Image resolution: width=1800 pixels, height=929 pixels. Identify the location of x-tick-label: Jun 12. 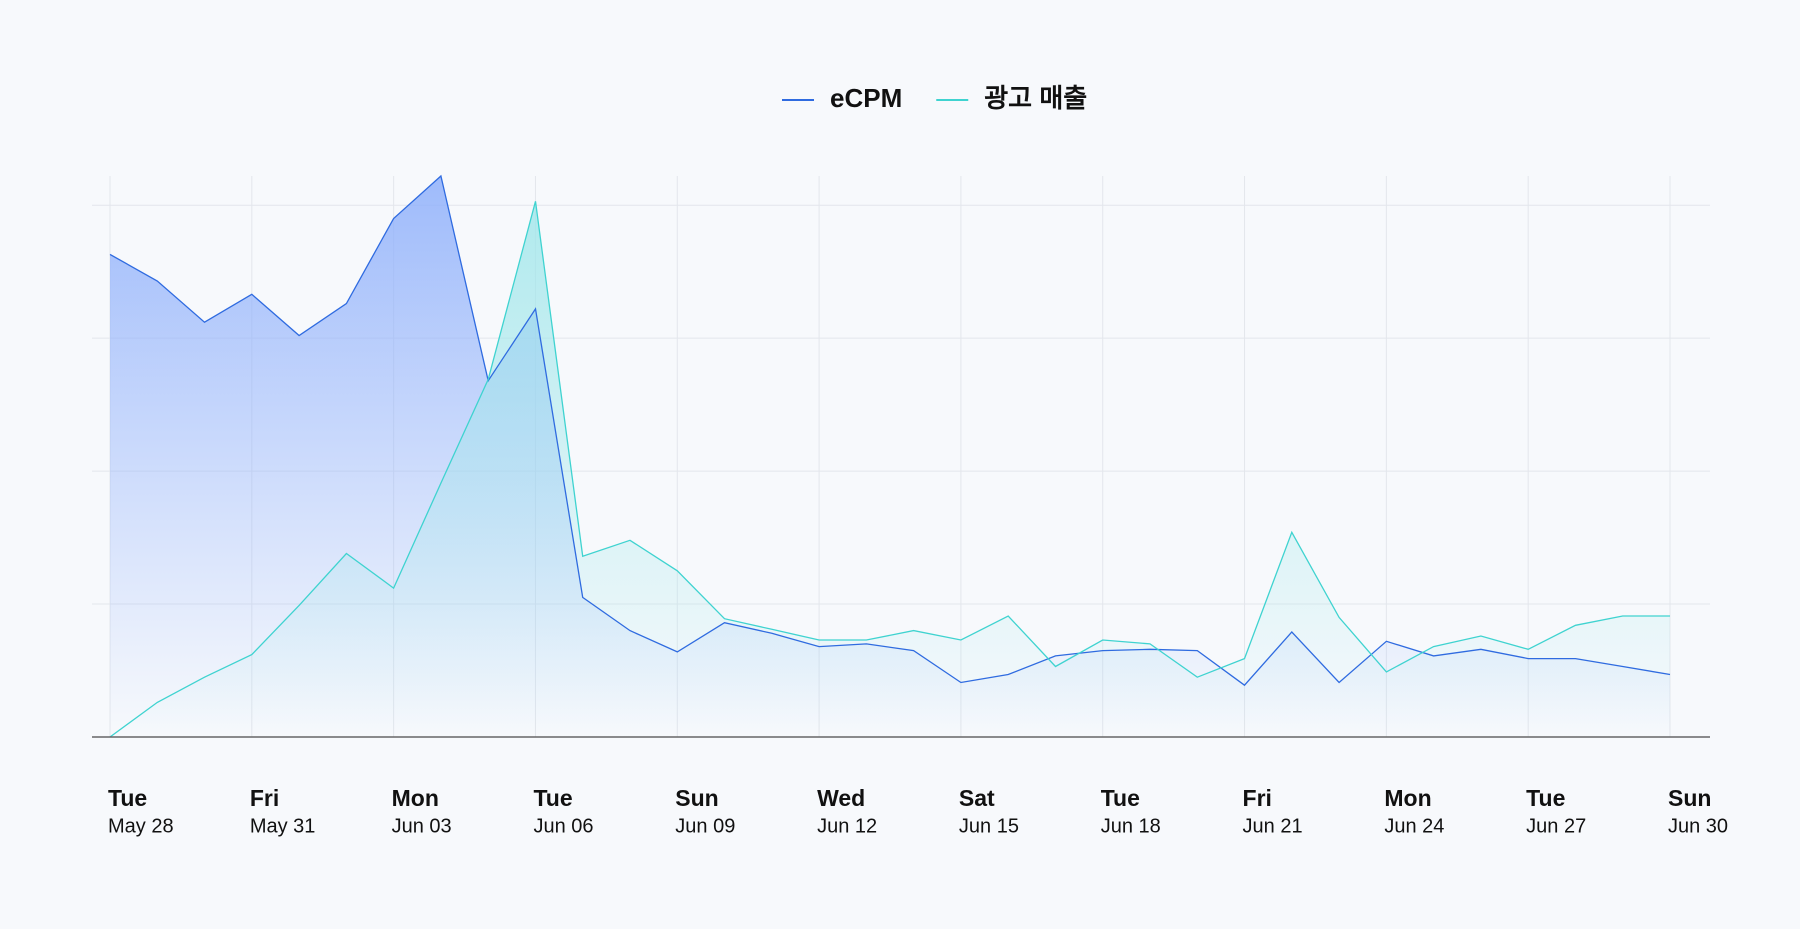
(847, 826).